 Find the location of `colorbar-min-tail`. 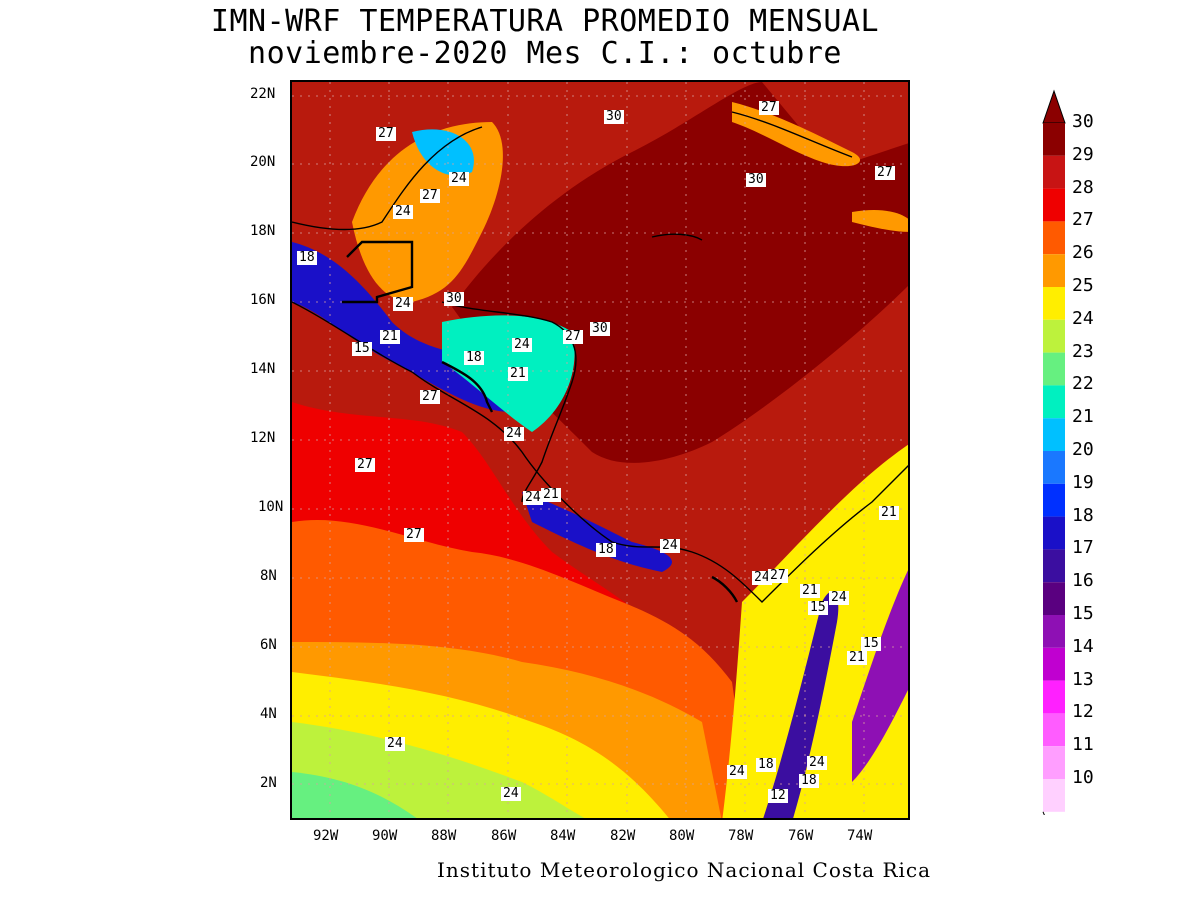

colorbar-min-tail is located at coordinates (1043, 813).